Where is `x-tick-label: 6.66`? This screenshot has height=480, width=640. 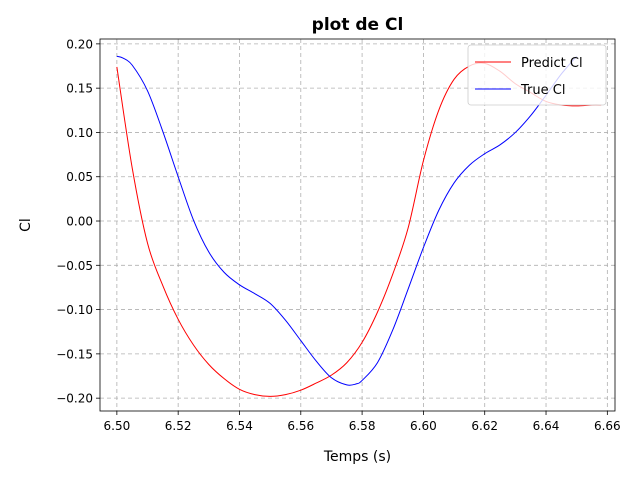 x-tick-label: 6.66 is located at coordinates (607, 426).